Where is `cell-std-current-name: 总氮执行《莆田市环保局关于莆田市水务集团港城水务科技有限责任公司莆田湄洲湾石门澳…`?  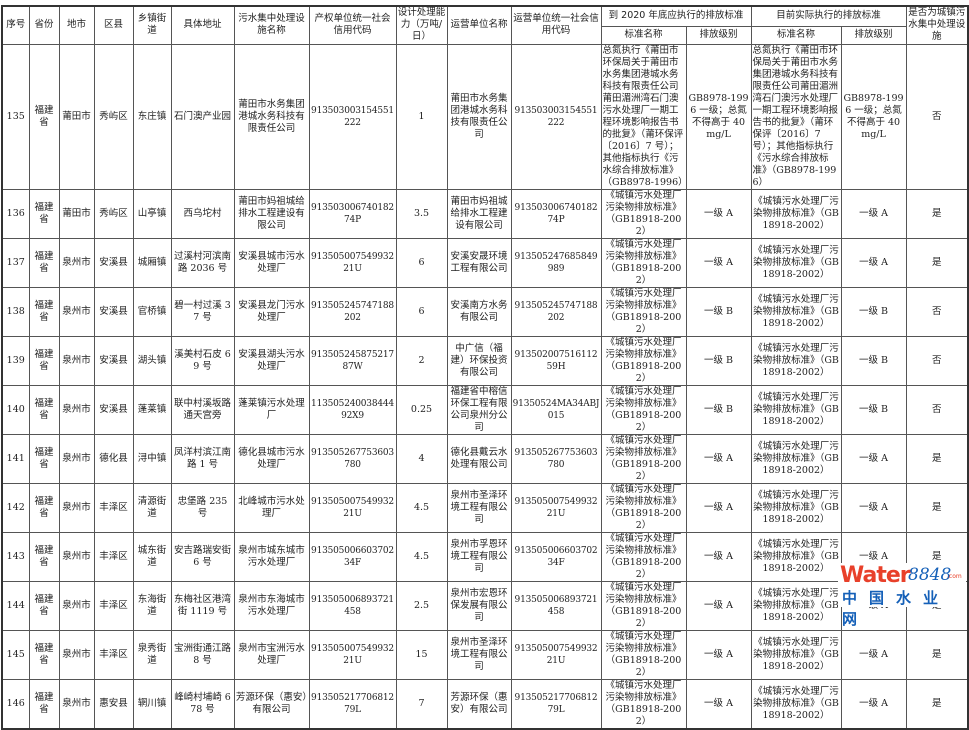 cell-std-current-name: 总氮执行《莆田市环保局关于莆田市水务集团港城水务科技有限责任公司莆田湄洲湾石门澳… is located at coordinates (796, 116).